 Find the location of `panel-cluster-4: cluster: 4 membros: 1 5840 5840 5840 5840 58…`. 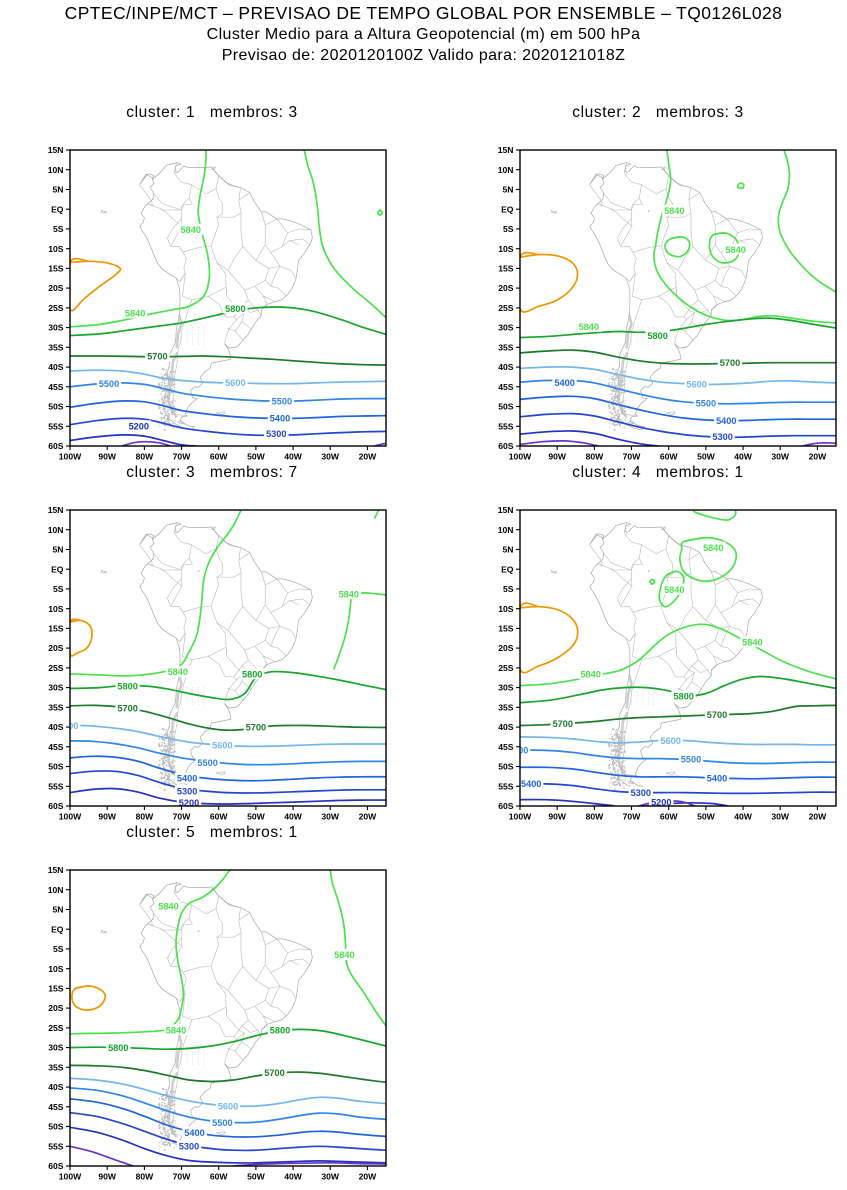

panel-cluster-4: cluster: 4 membros: 1 5840 5840 5840 5840 58… is located at coordinates (658, 643).